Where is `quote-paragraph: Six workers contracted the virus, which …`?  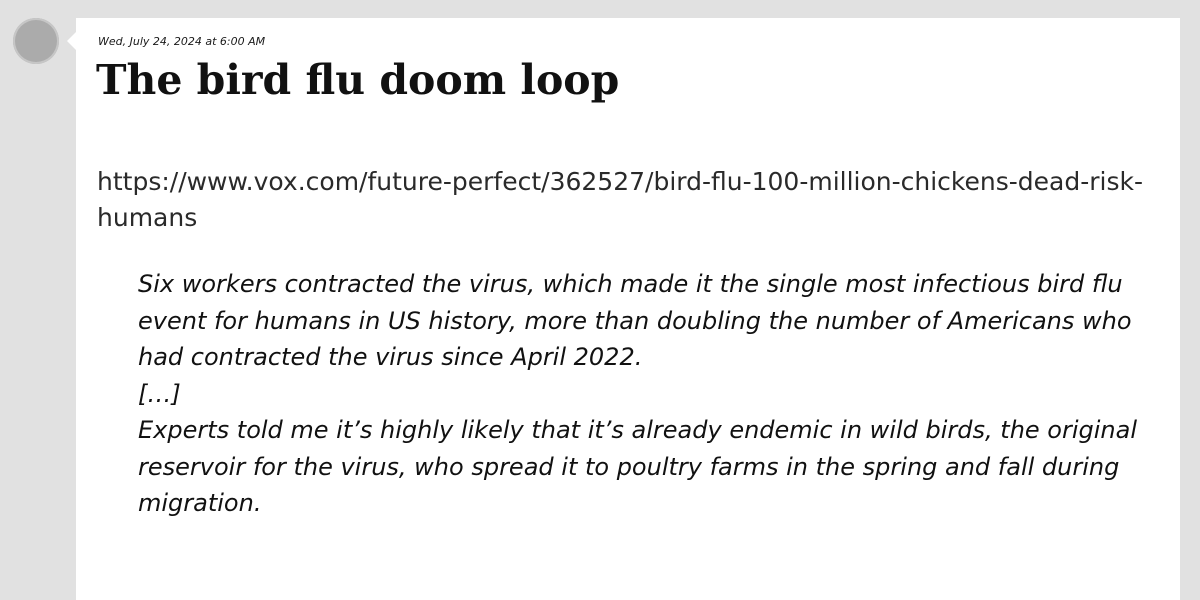
quote-paragraph: Six workers contracted the virus, which … is located at coordinates (635, 320).